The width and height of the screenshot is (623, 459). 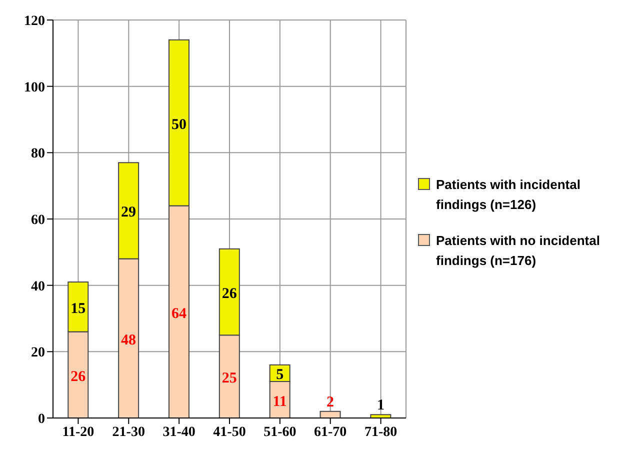 I want to click on y-tick-label: 60, so click(x=38, y=220).